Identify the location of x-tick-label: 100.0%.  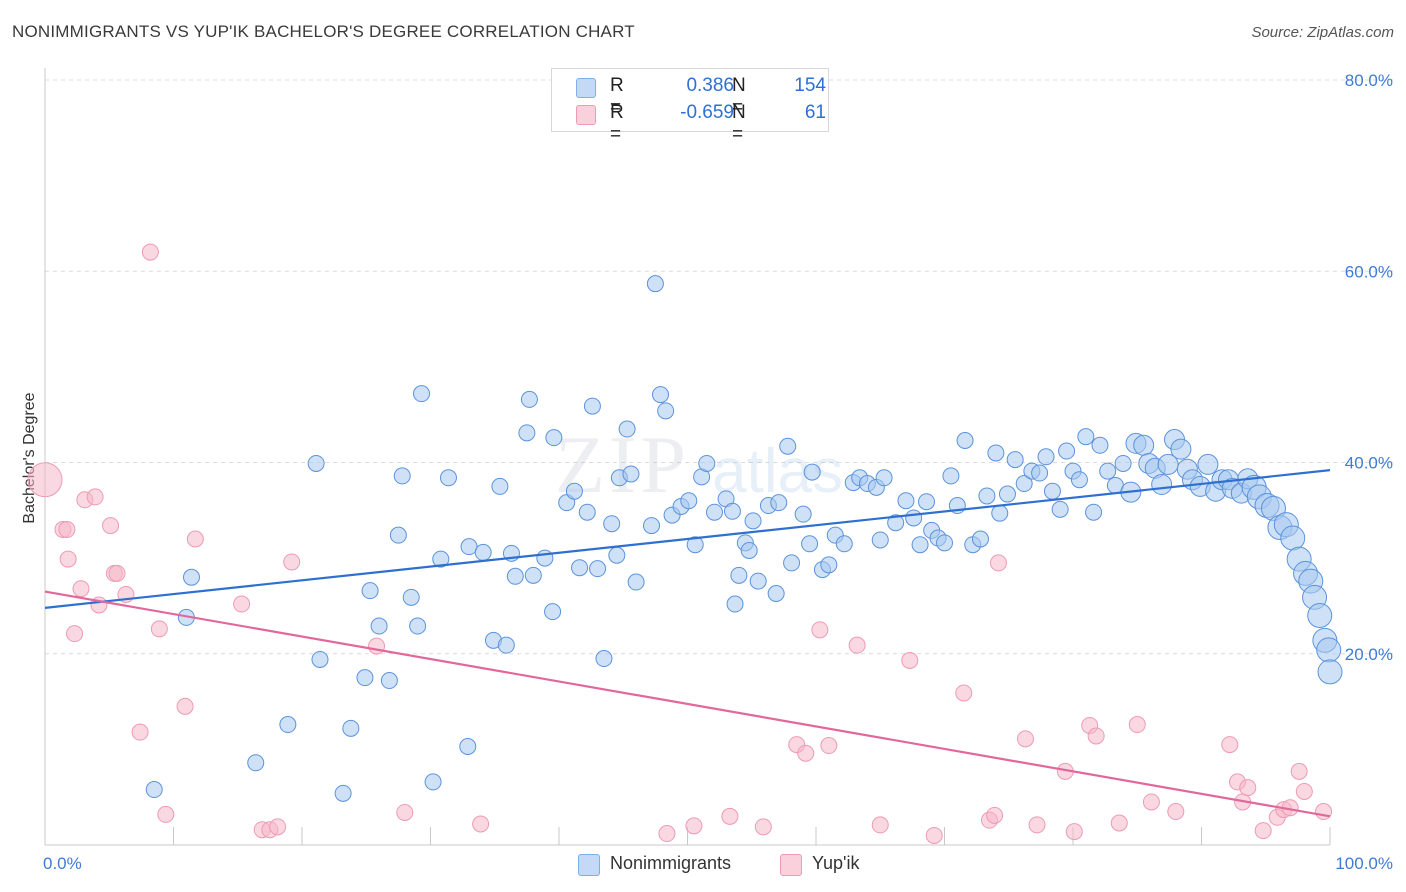
(1364, 863).